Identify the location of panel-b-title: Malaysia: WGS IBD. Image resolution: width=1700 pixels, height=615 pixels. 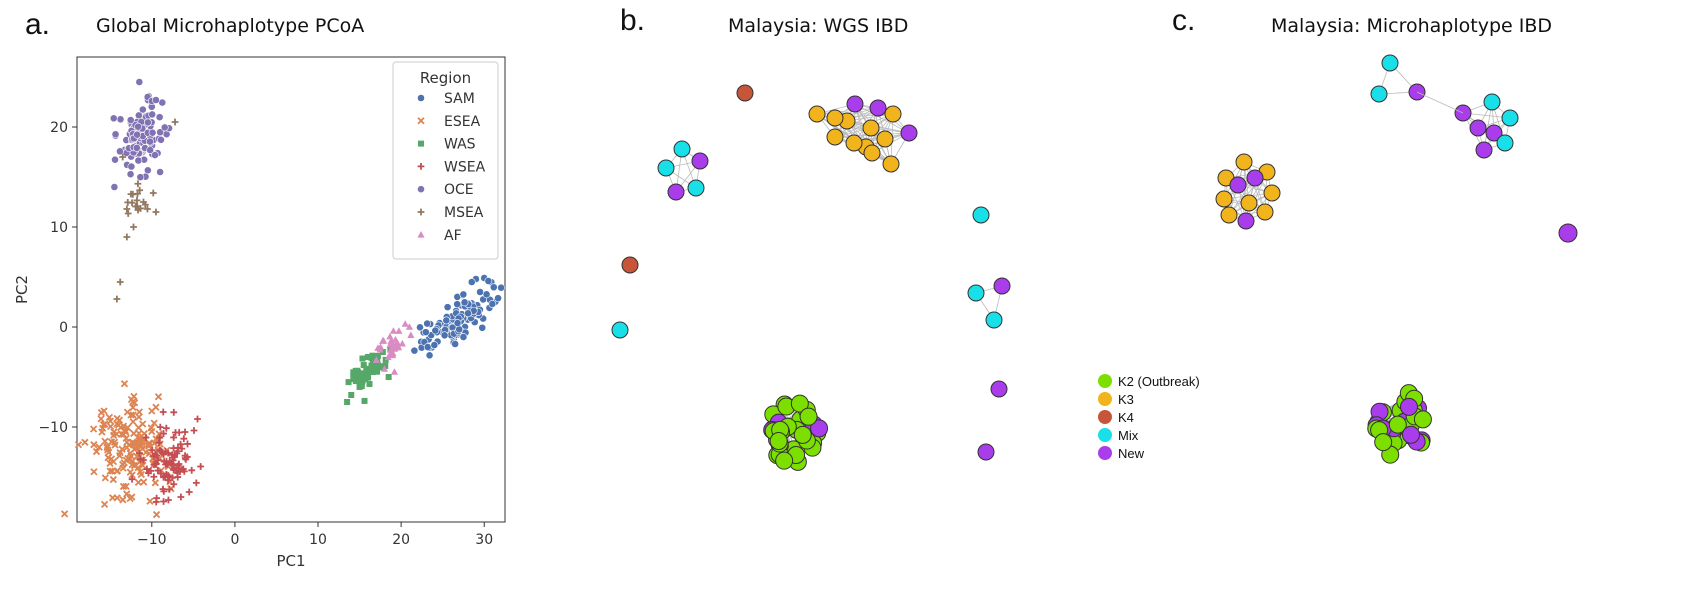
(818, 26).